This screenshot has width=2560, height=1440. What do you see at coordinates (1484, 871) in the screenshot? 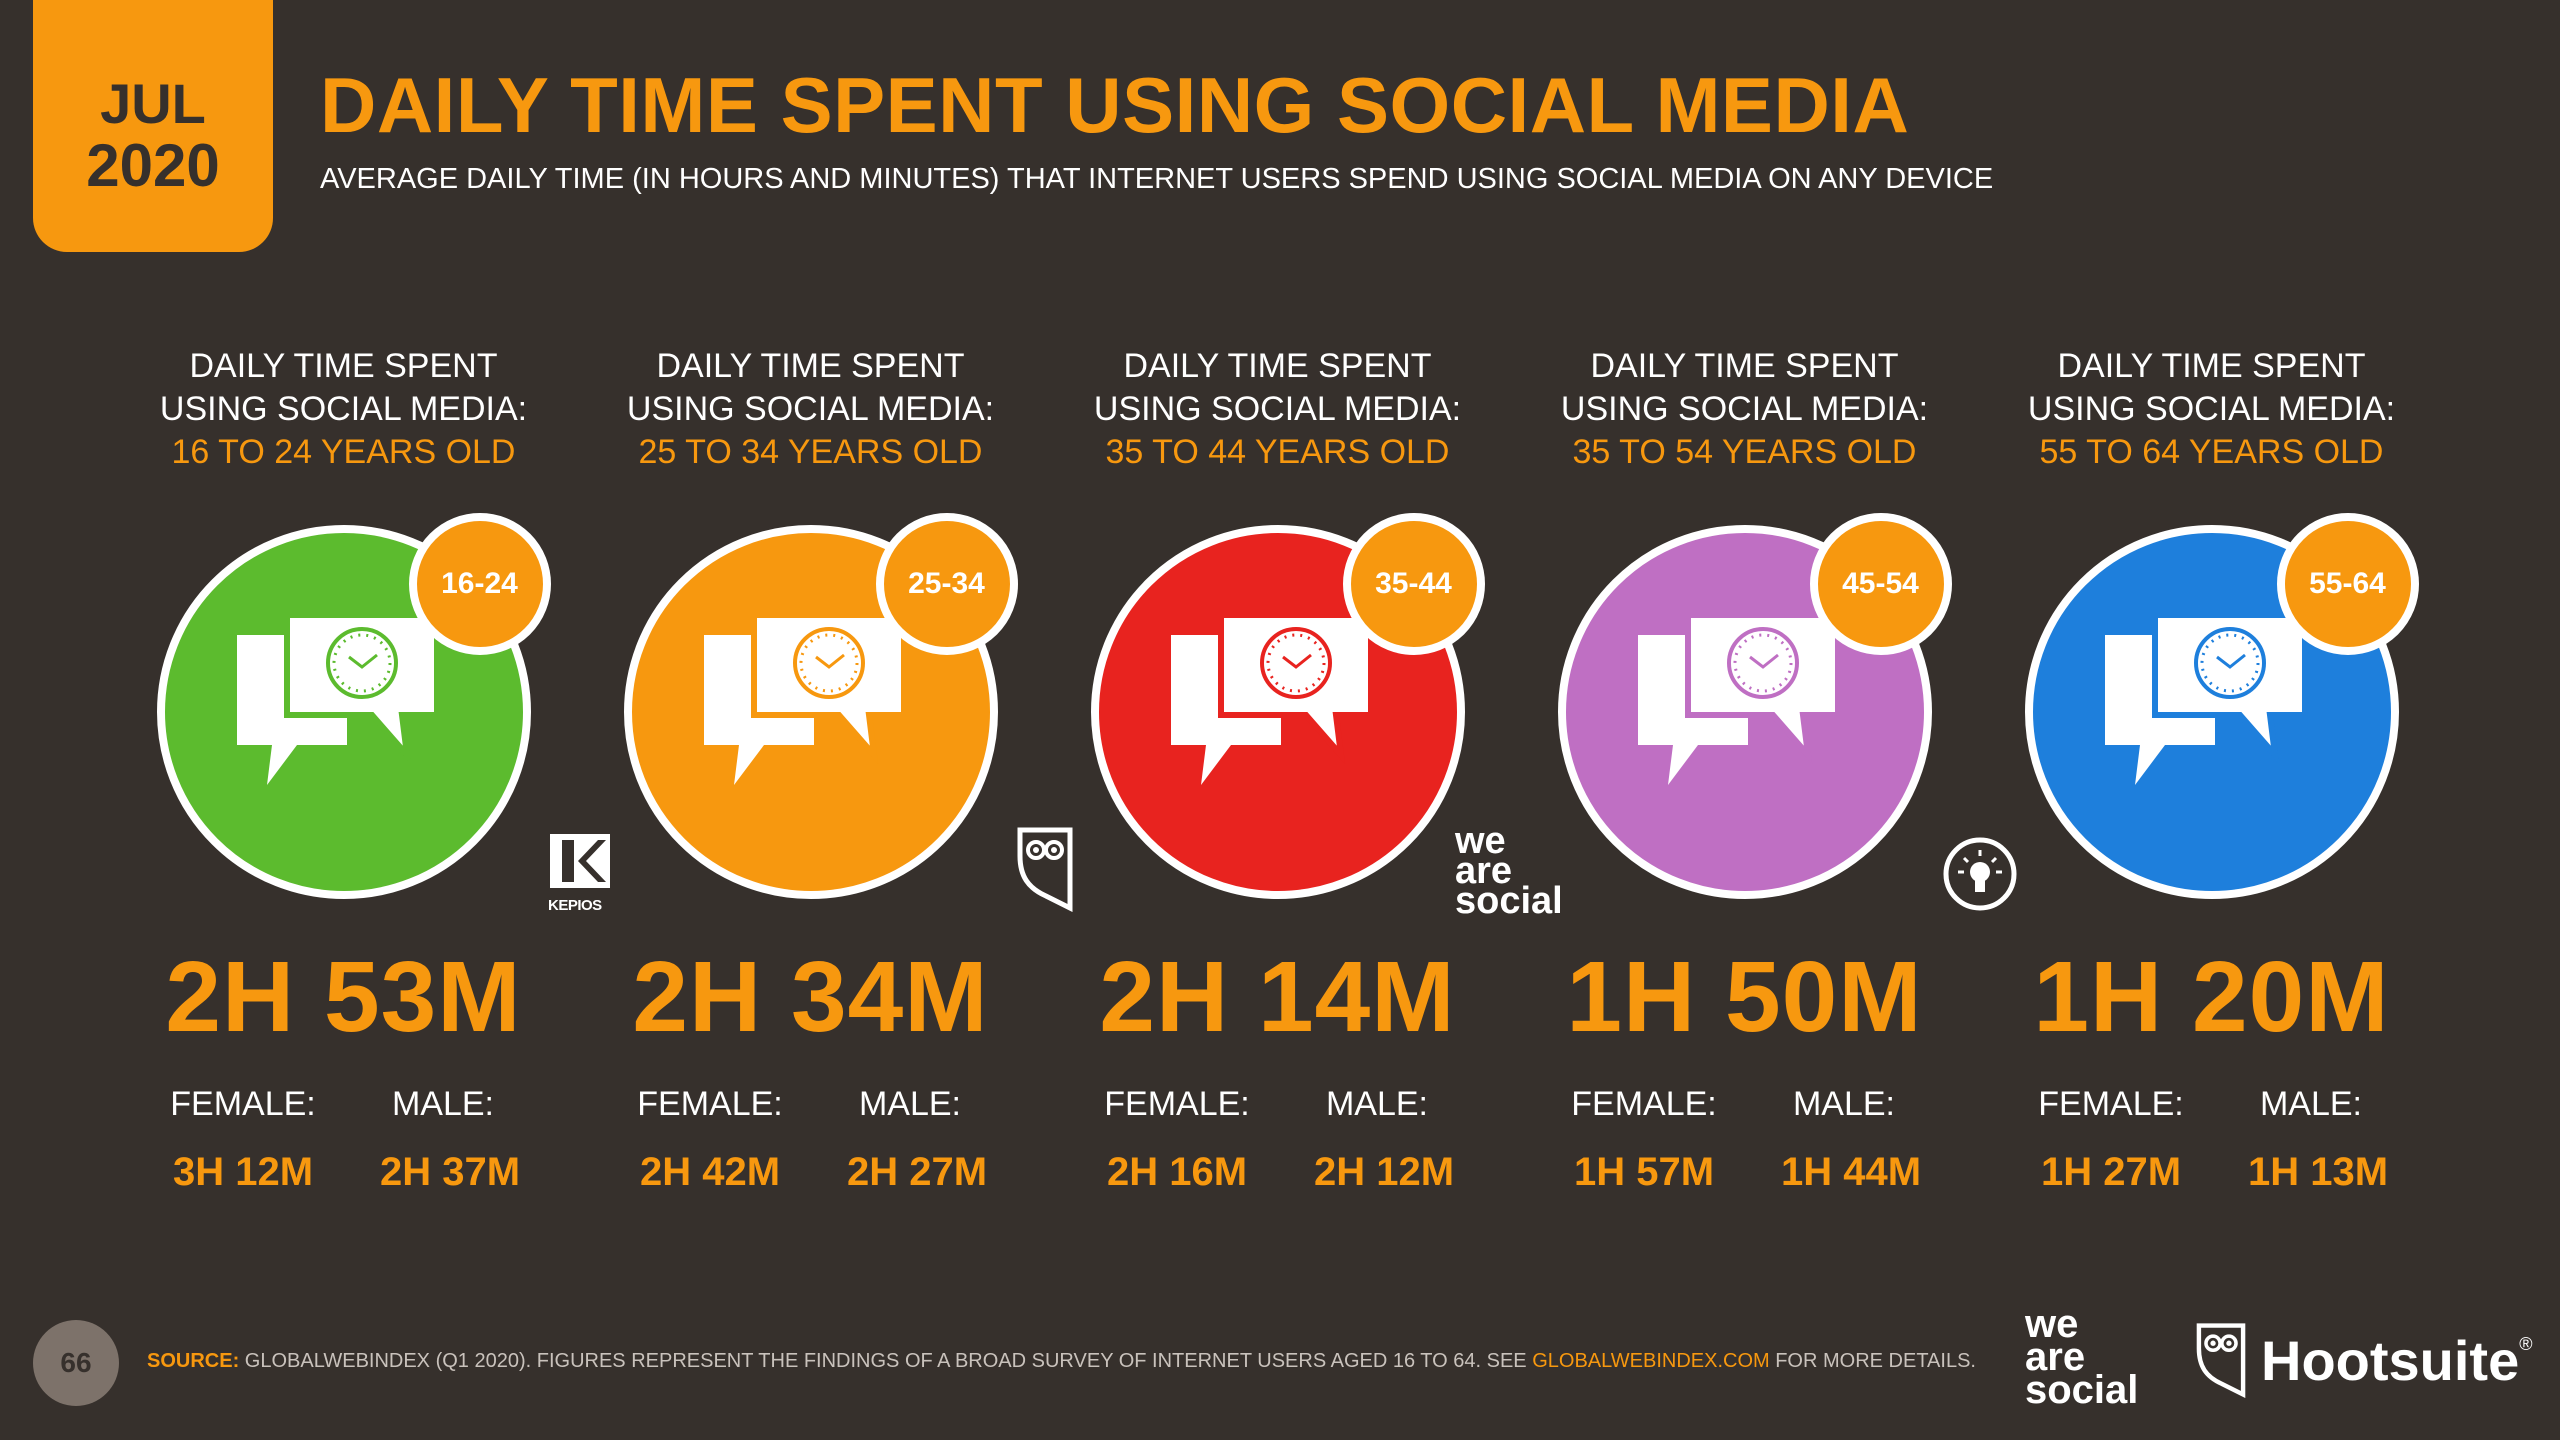
I see `was-word-are: are` at bounding box center [1484, 871].